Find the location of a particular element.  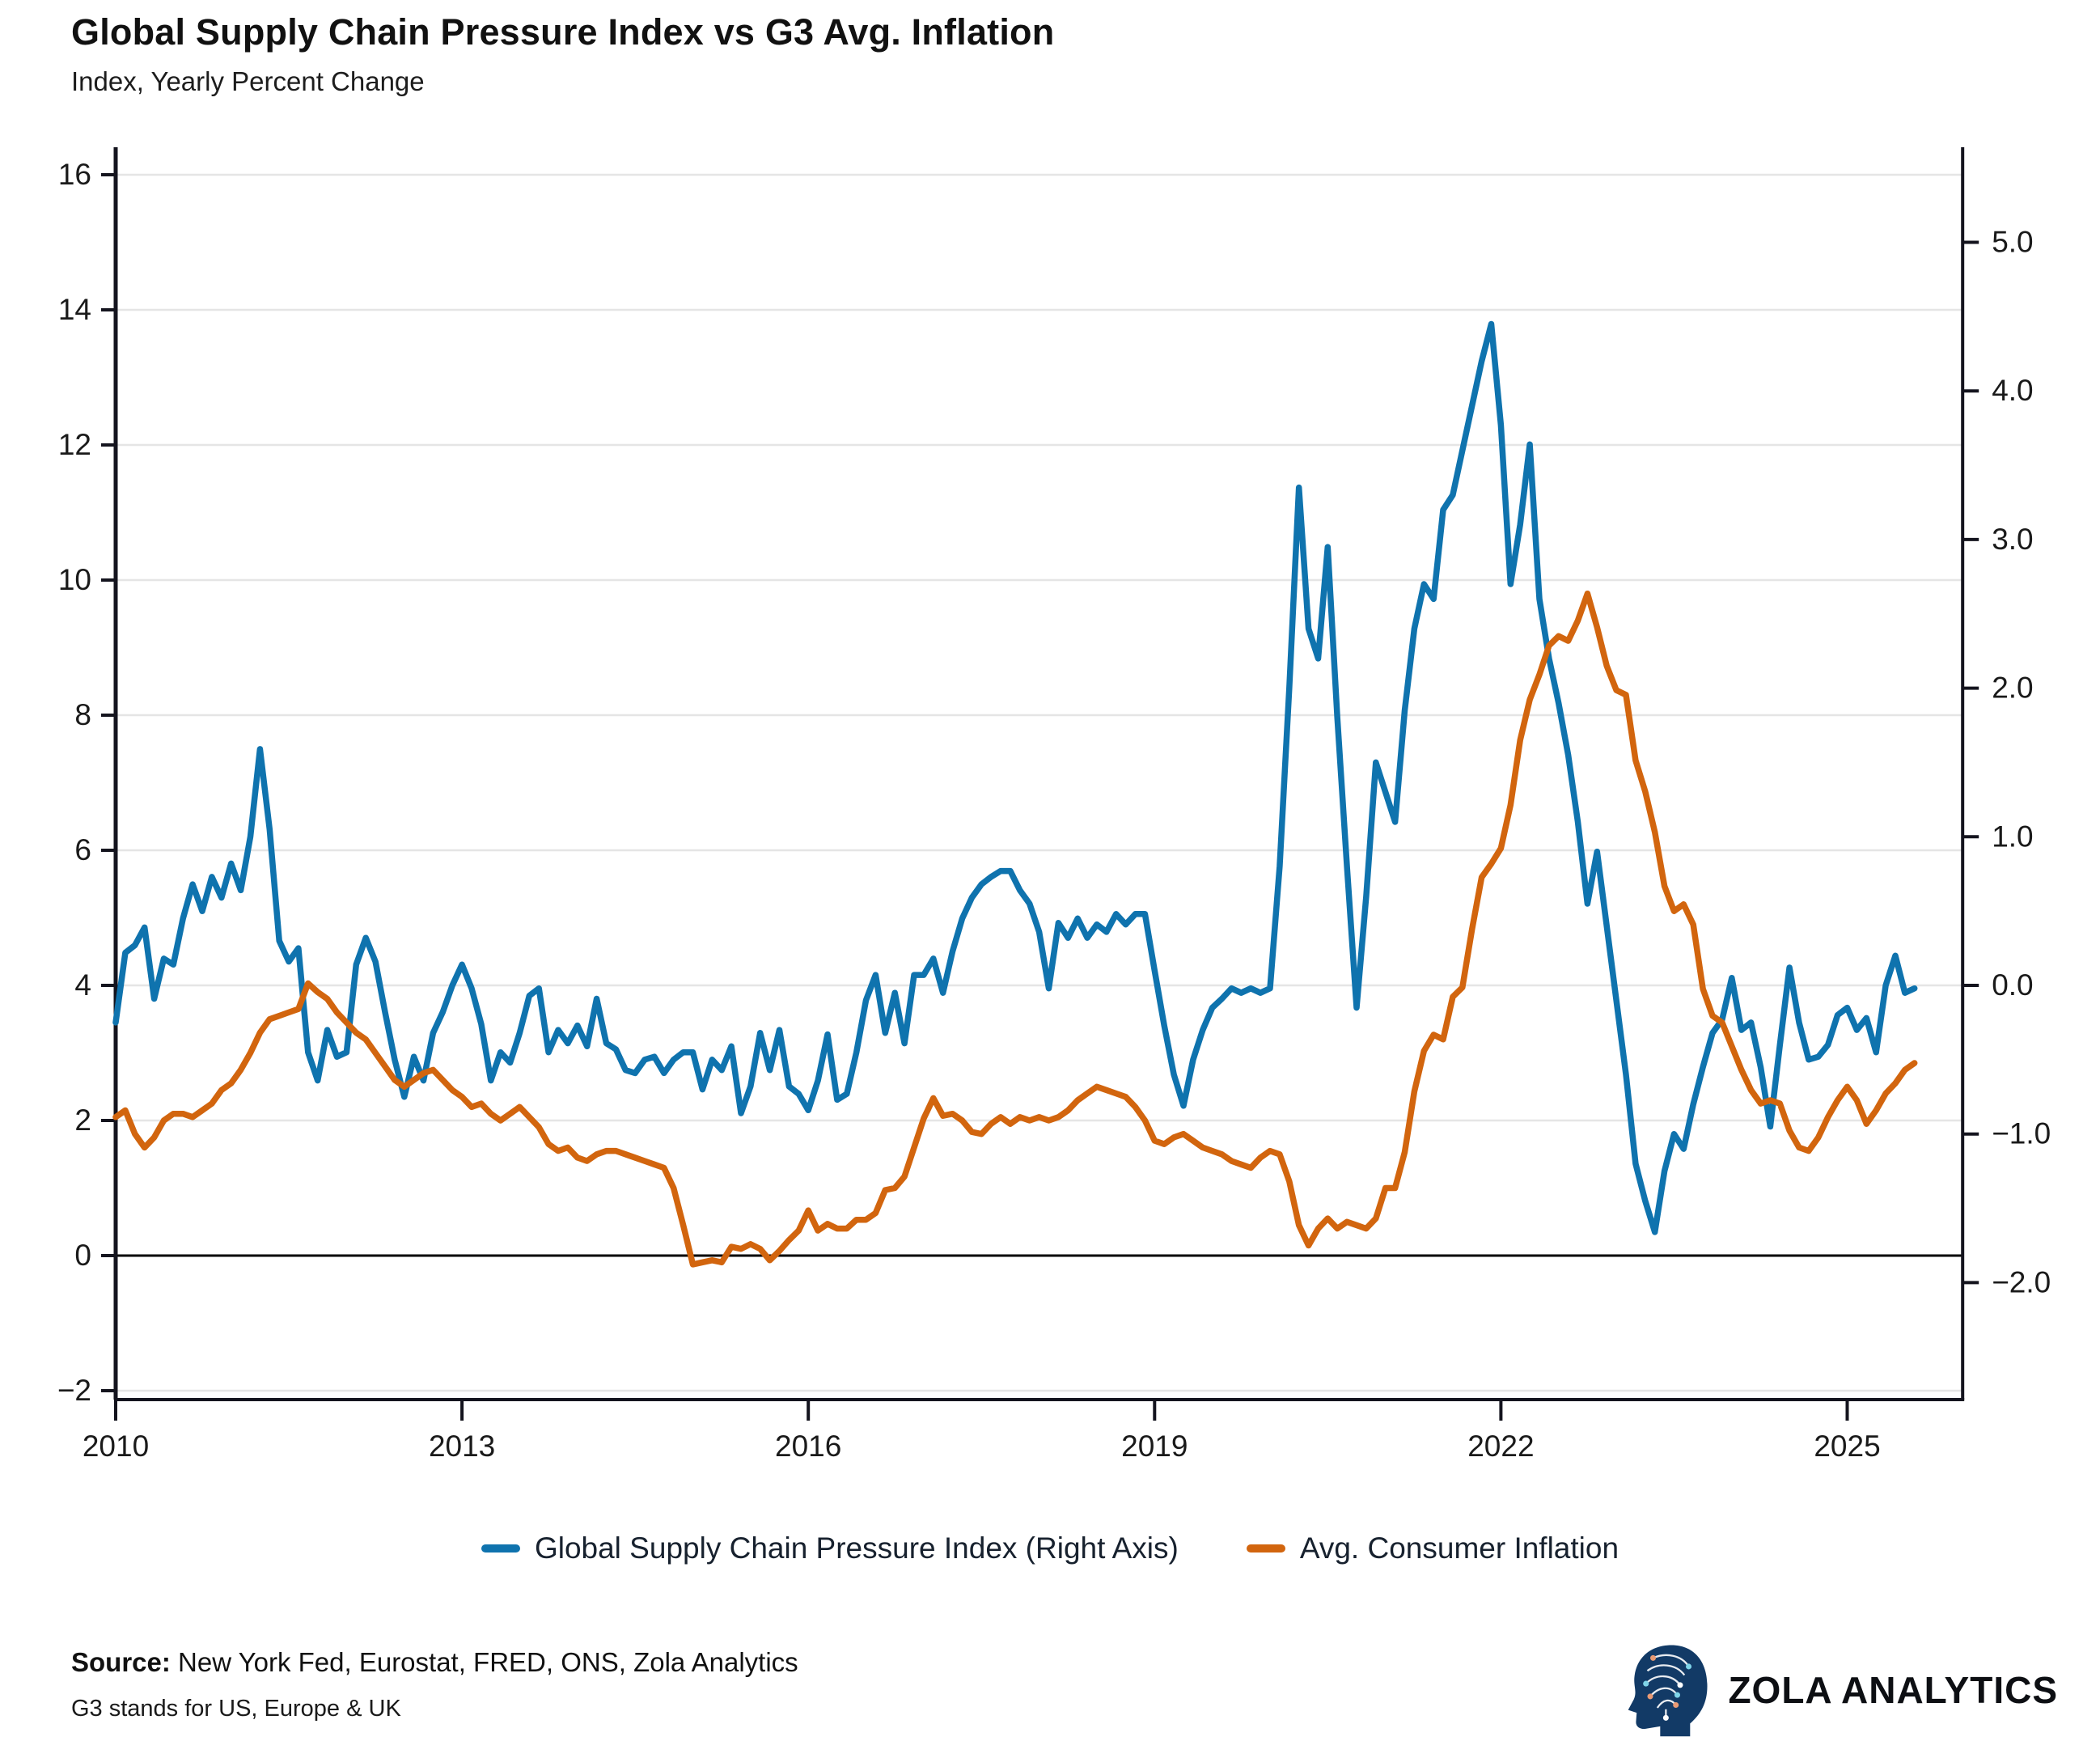

inflation-line-swatch-icon is located at coordinates (1266, 1548).